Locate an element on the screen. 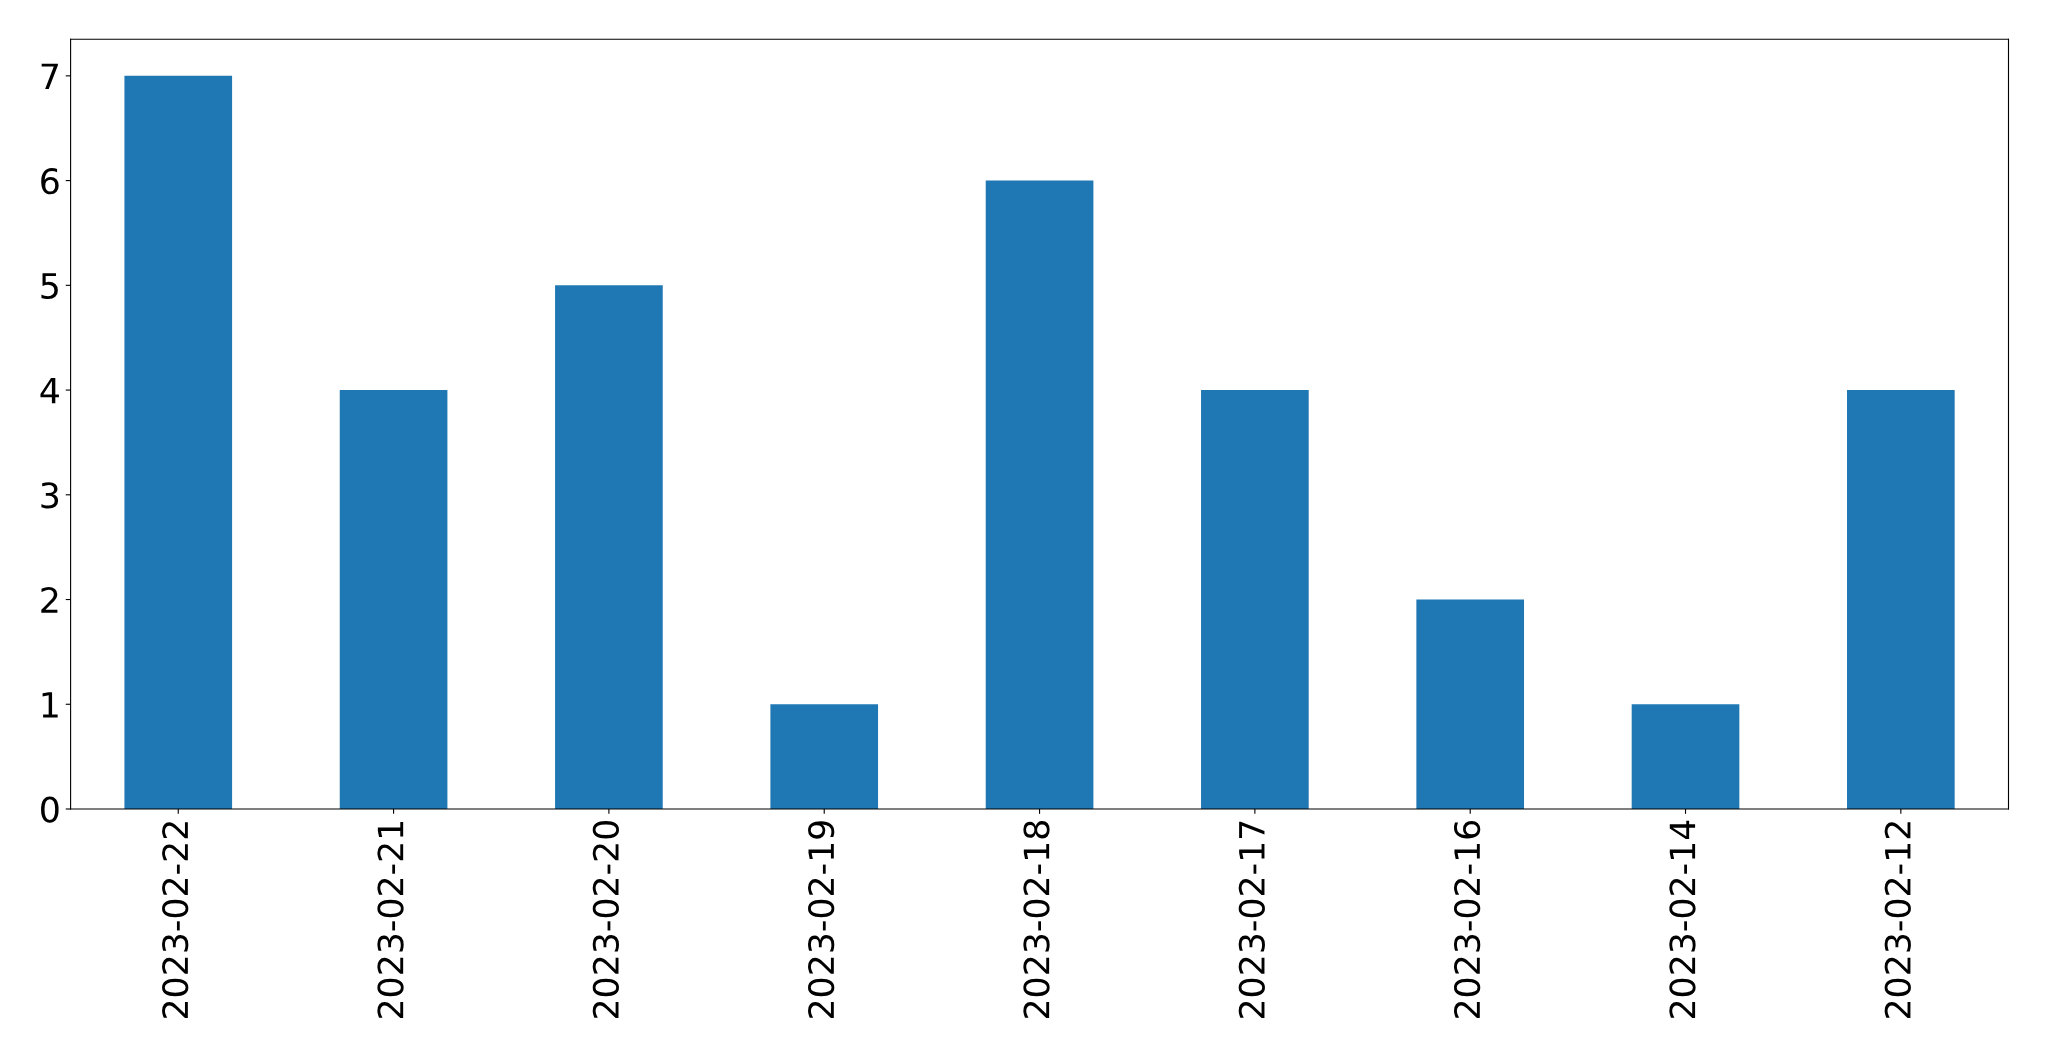  x-tick-label: 2023-02-20 is located at coordinates (605, 919).